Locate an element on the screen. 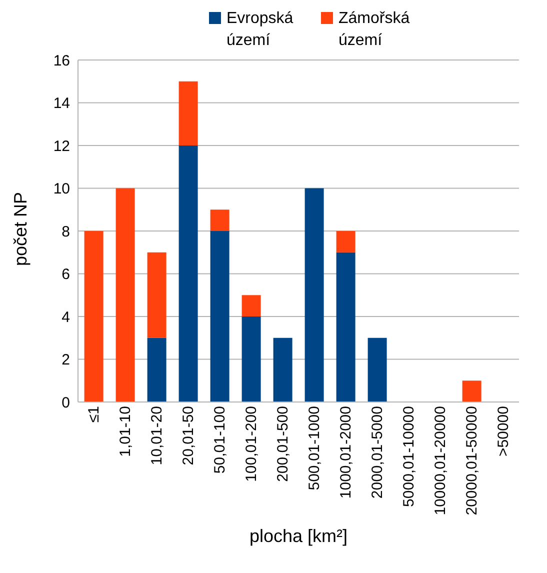 The width and height of the screenshot is (547, 573). legend-label: Evropská území is located at coordinates (260, 30).